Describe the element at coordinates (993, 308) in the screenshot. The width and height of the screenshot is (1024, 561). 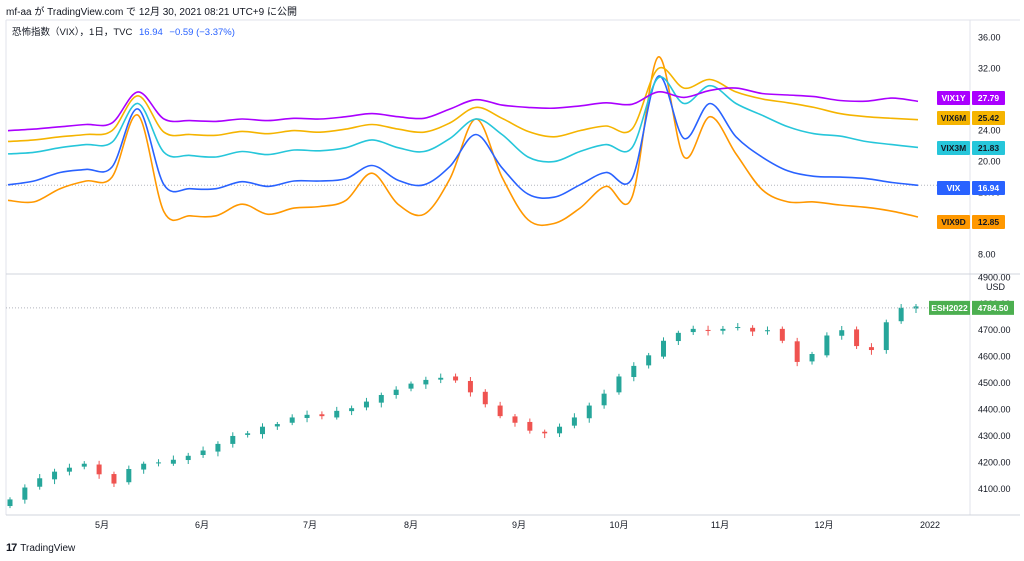
I see `es-tag-value: 4784.50` at that location.